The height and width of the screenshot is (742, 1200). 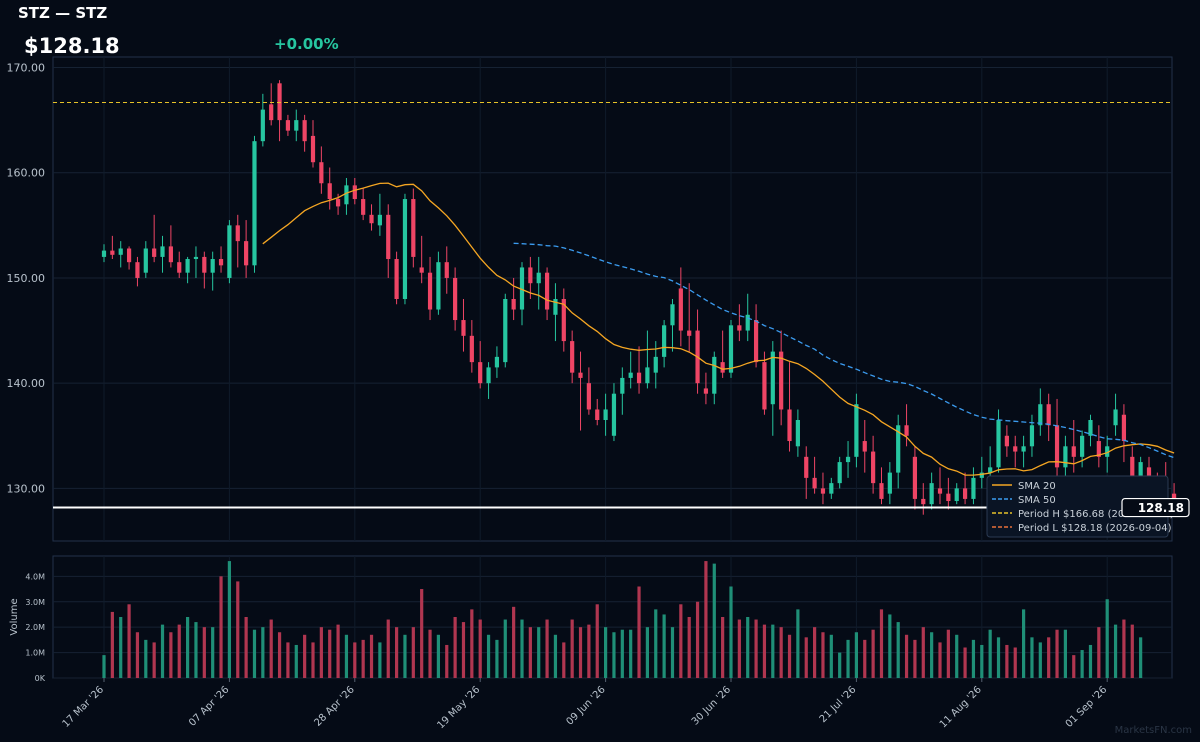 What do you see at coordinates (35, 627) in the screenshot?
I see `volume-y-axis: 0K 1.0M 2.0M 3.0M 4.0M` at bounding box center [35, 627].